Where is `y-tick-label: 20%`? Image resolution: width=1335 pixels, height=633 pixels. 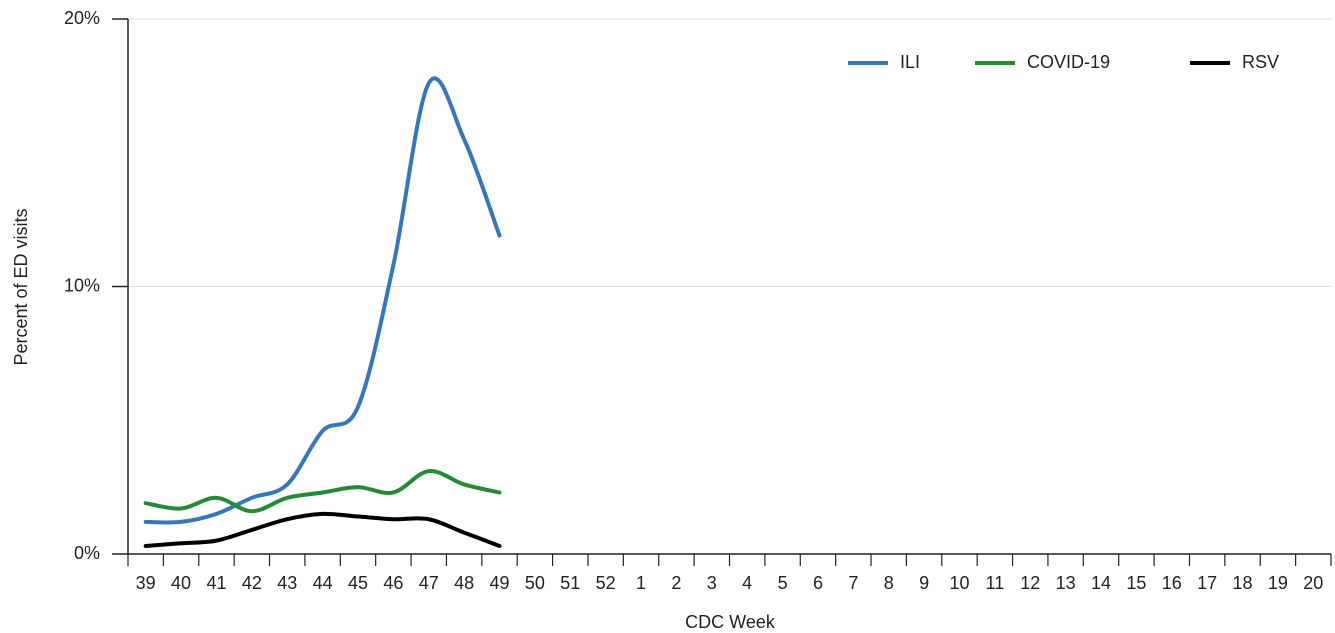
y-tick-label: 20% is located at coordinates (82, 18).